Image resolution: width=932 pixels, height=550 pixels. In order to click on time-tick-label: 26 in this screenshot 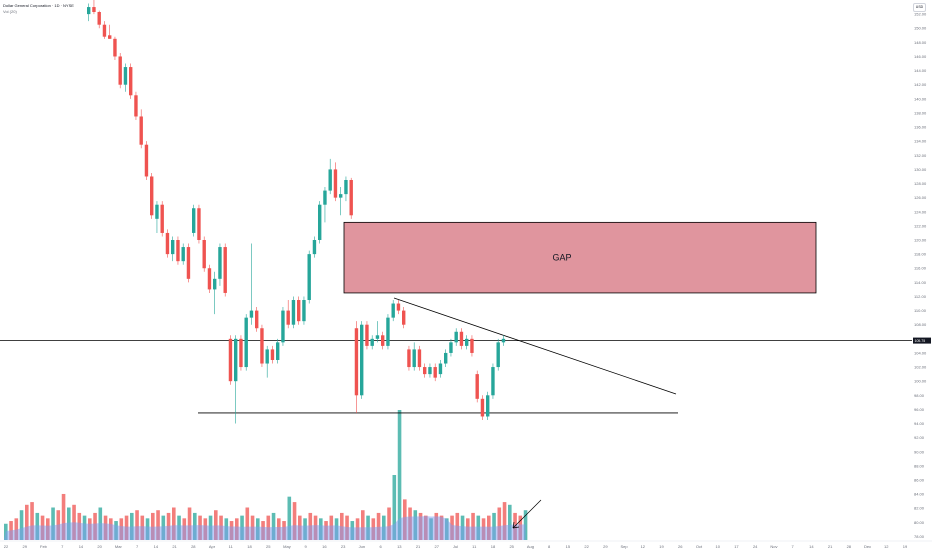, I will do `click(680, 546)`.